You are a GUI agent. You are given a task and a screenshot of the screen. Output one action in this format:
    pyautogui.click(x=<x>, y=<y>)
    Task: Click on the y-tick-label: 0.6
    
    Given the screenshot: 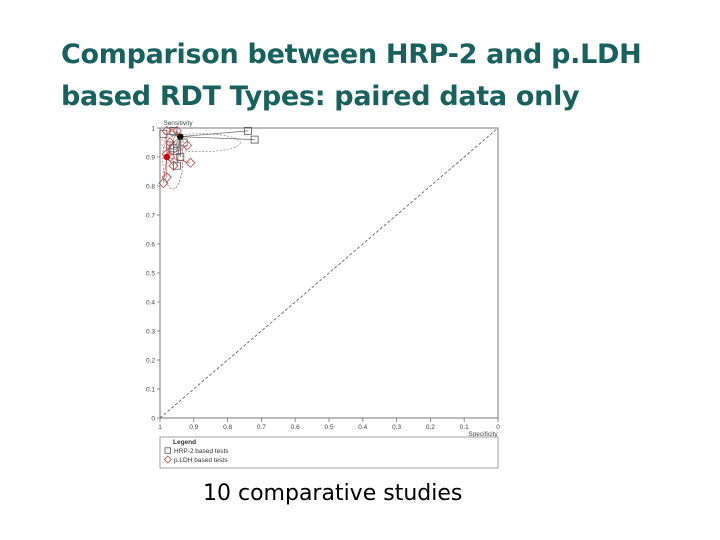 What is the action you would take?
    pyautogui.click(x=150, y=245)
    